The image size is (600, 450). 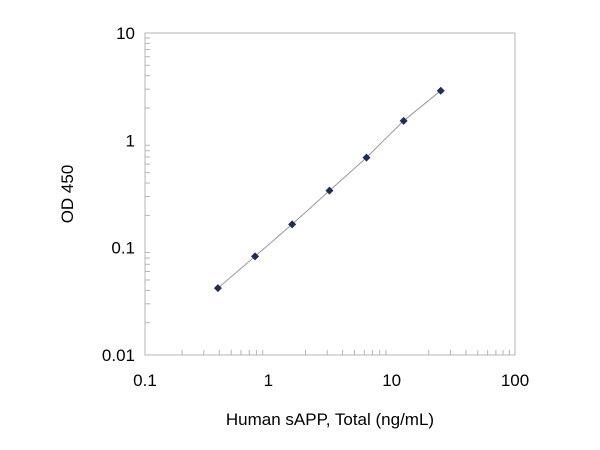 I want to click on x-tick-label: 10, so click(x=391, y=380).